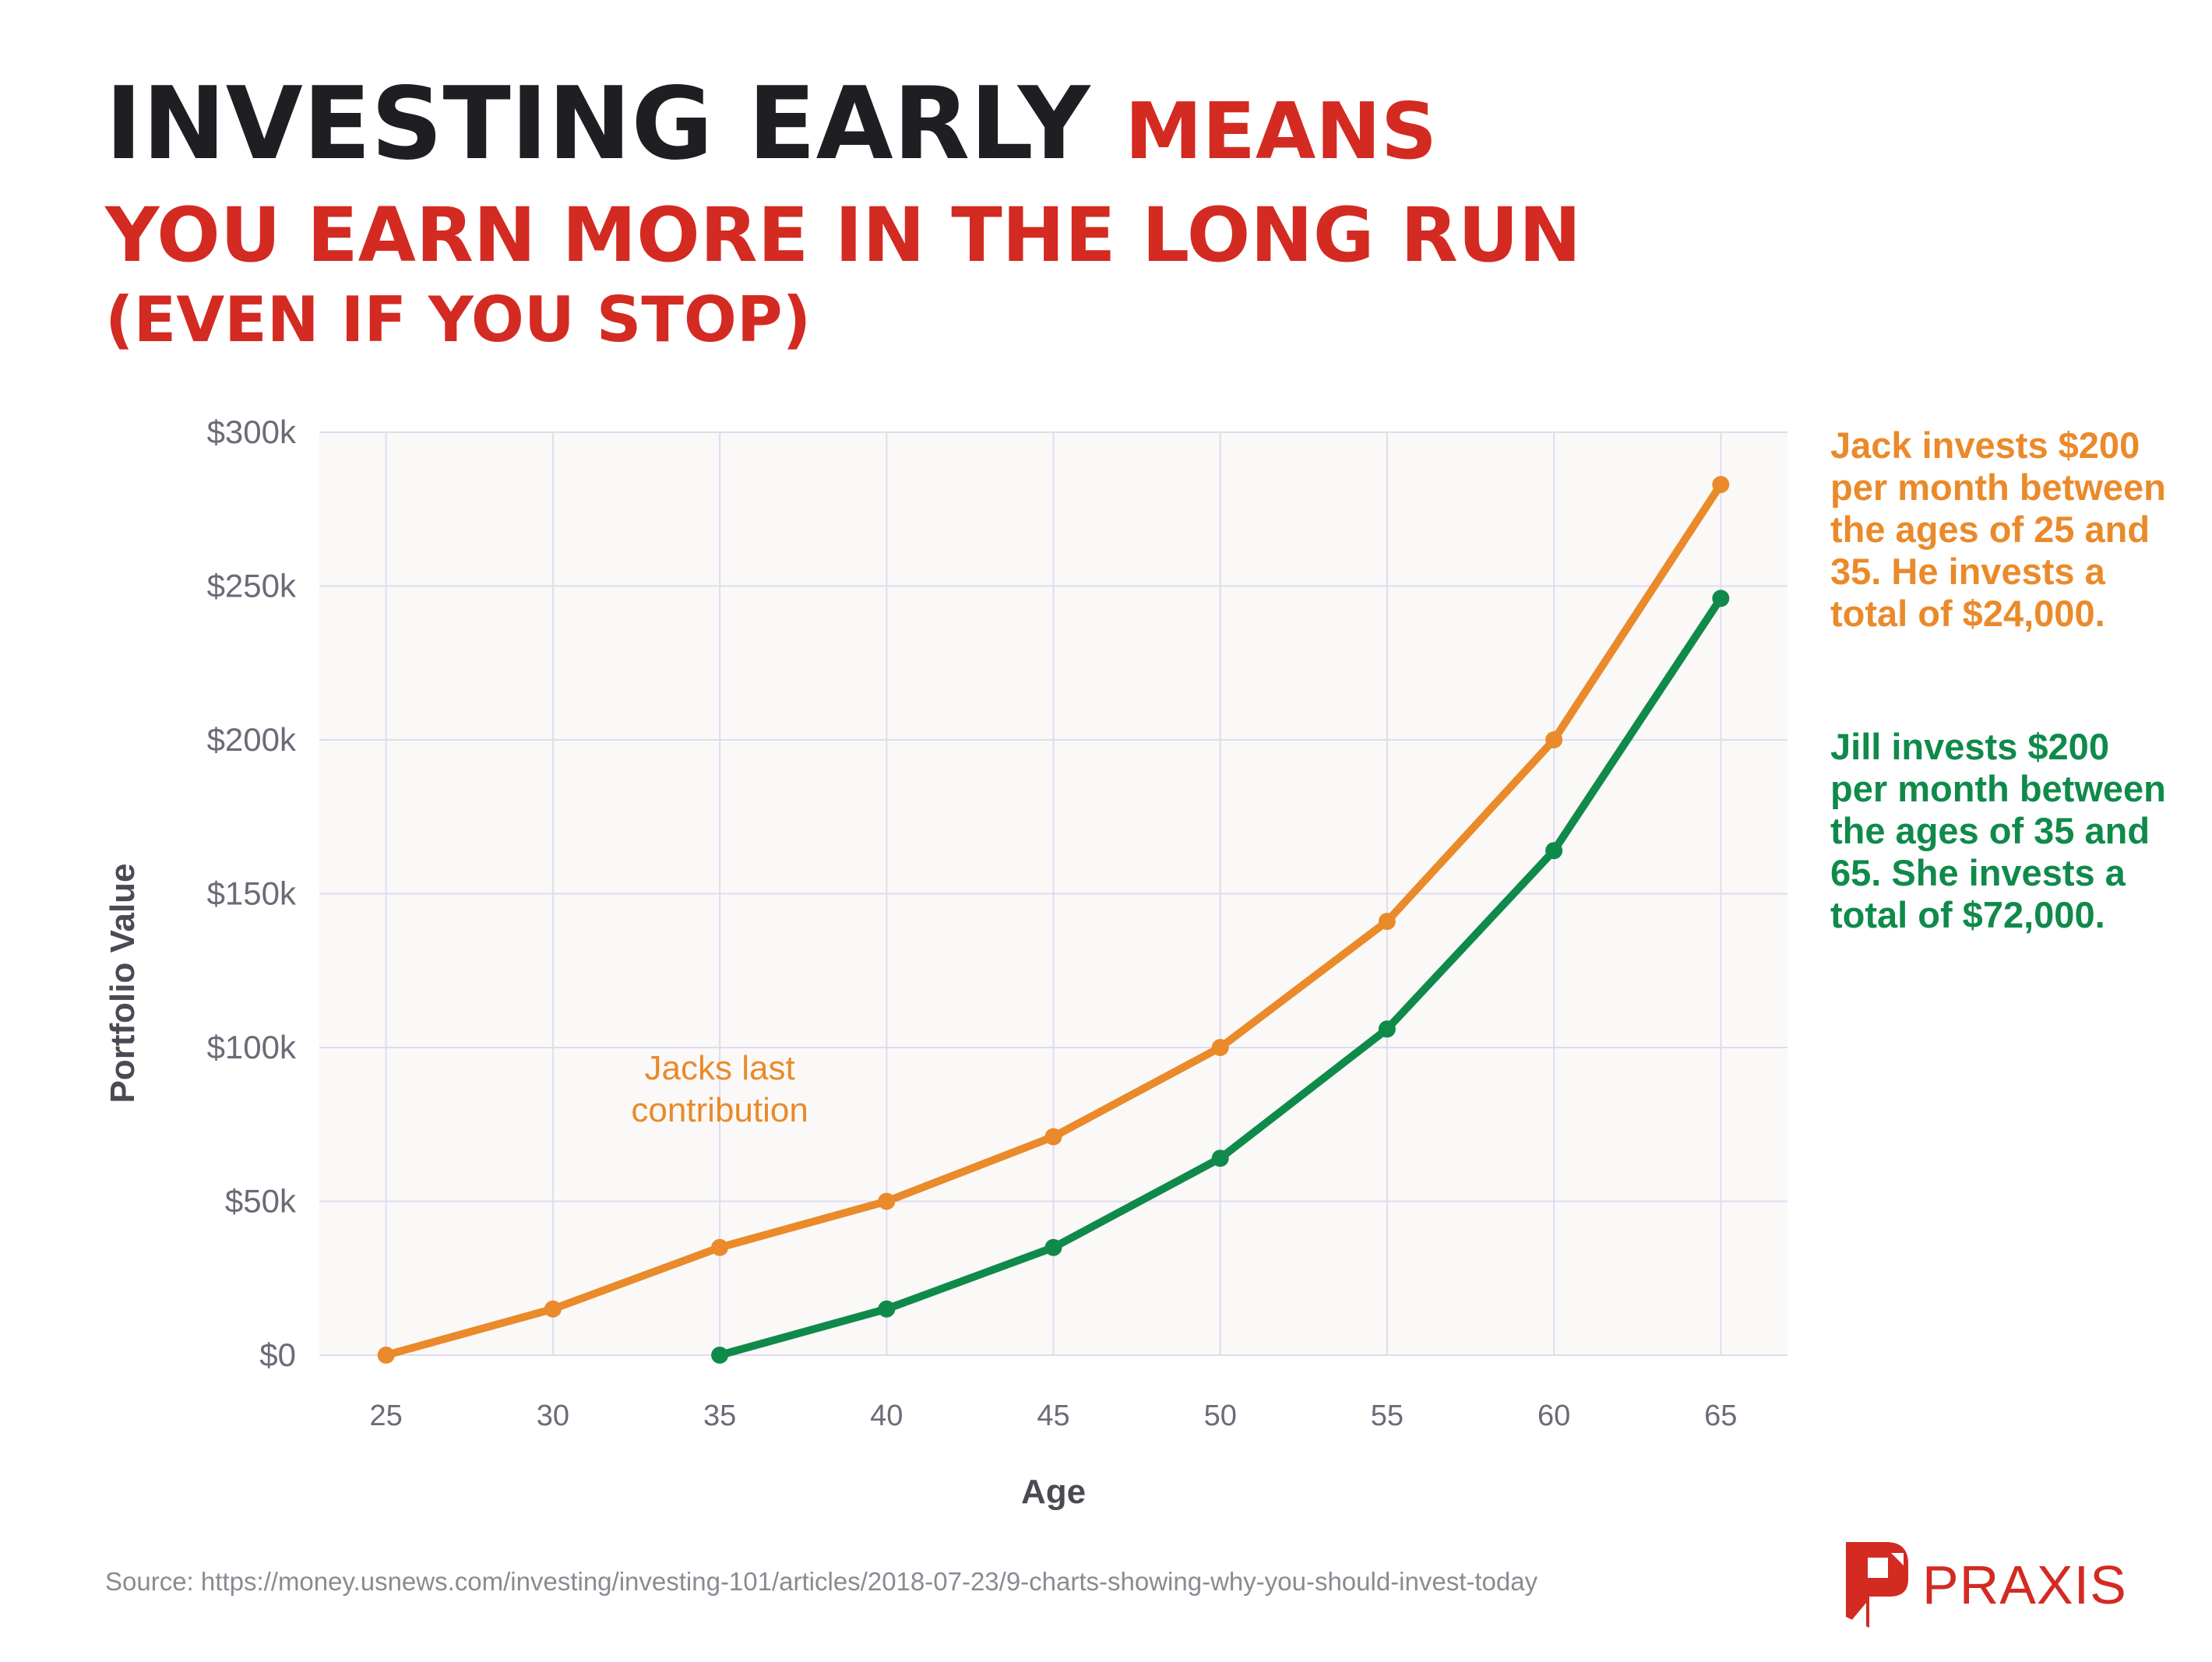  I want to click on x-tick-label: 40, so click(886, 1416).